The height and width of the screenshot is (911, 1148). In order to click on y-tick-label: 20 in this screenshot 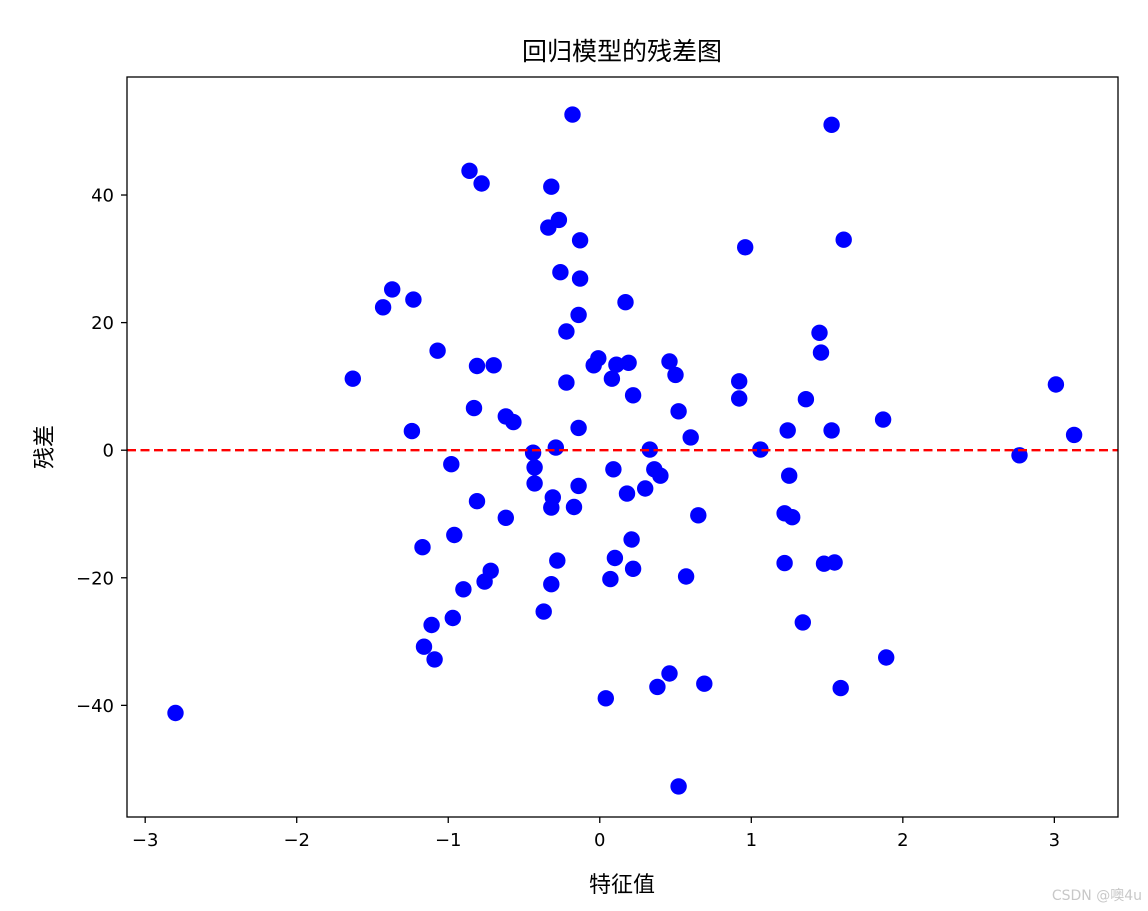, I will do `click(102, 323)`.